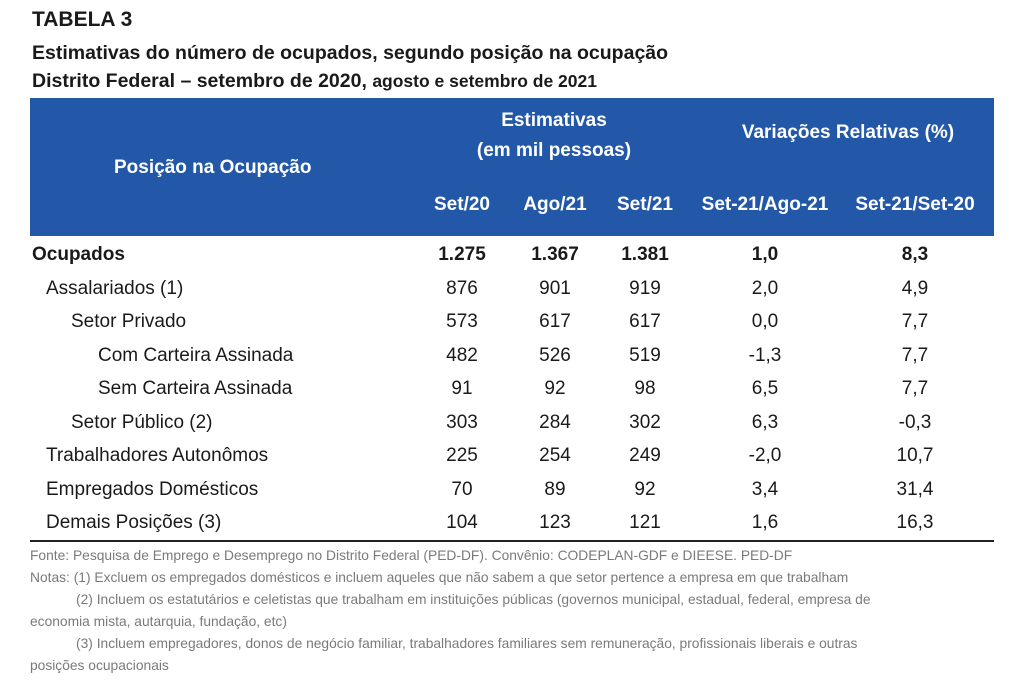  Describe the element at coordinates (512, 289) in the screenshot. I see `table-row: Assalariados (1) 876 901 919 2,0 4,9` at that location.